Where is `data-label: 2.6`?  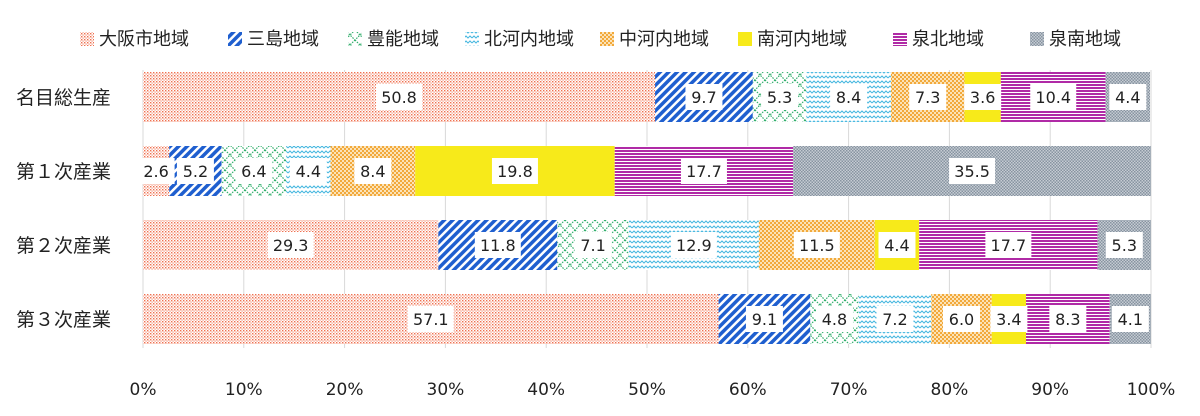
data-label: 2.6 is located at coordinates (156, 171).